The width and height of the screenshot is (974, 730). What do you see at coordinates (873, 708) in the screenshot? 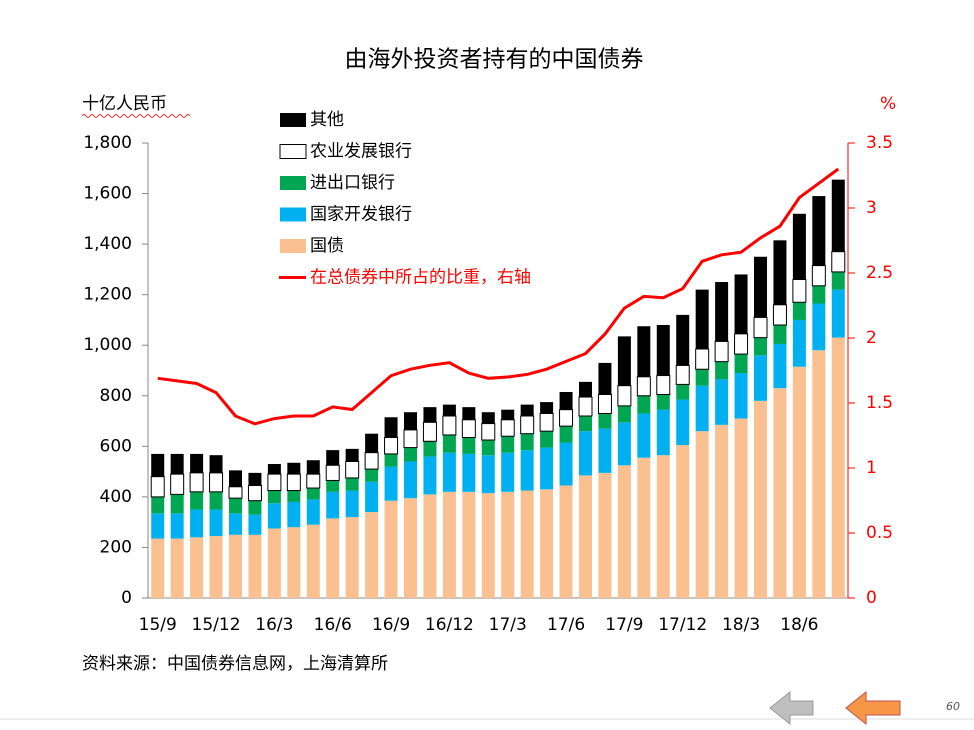
I see `next-arrow` at bounding box center [873, 708].